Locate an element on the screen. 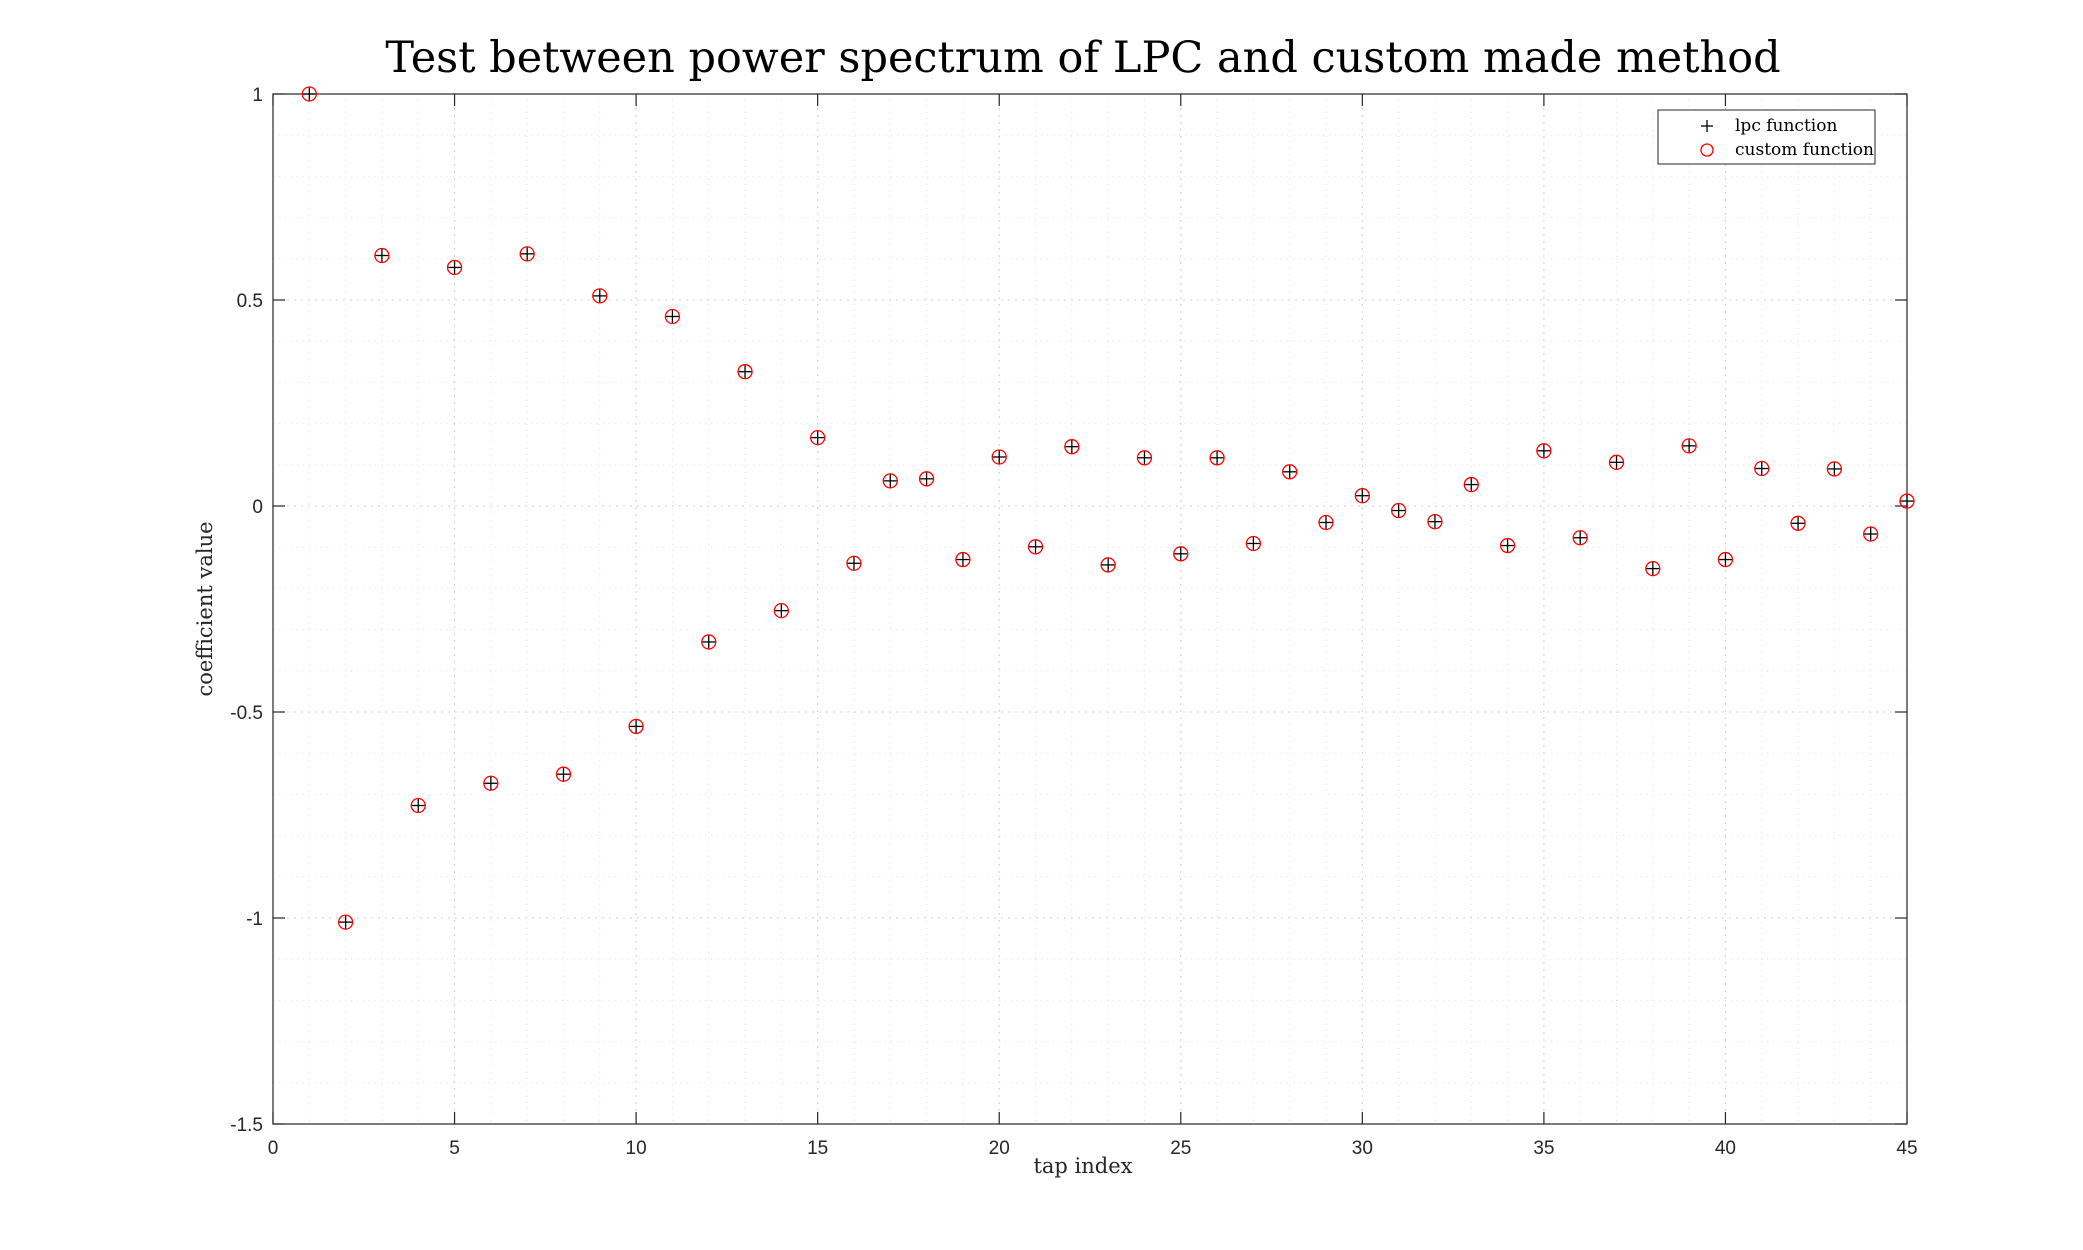 This screenshot has height=1250, width=2083. y-tick-label: 0.5 is located at coordinates (250, 301).